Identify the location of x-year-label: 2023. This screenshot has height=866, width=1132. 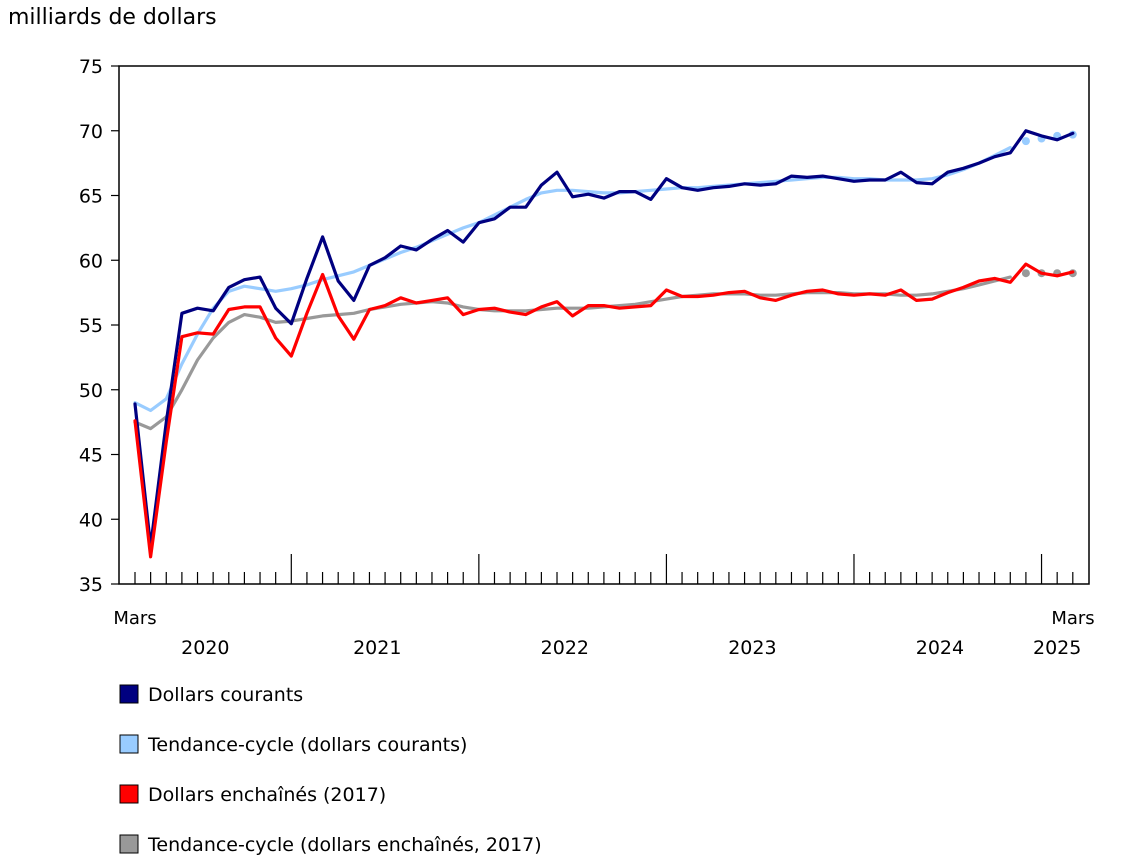
(752, 648).